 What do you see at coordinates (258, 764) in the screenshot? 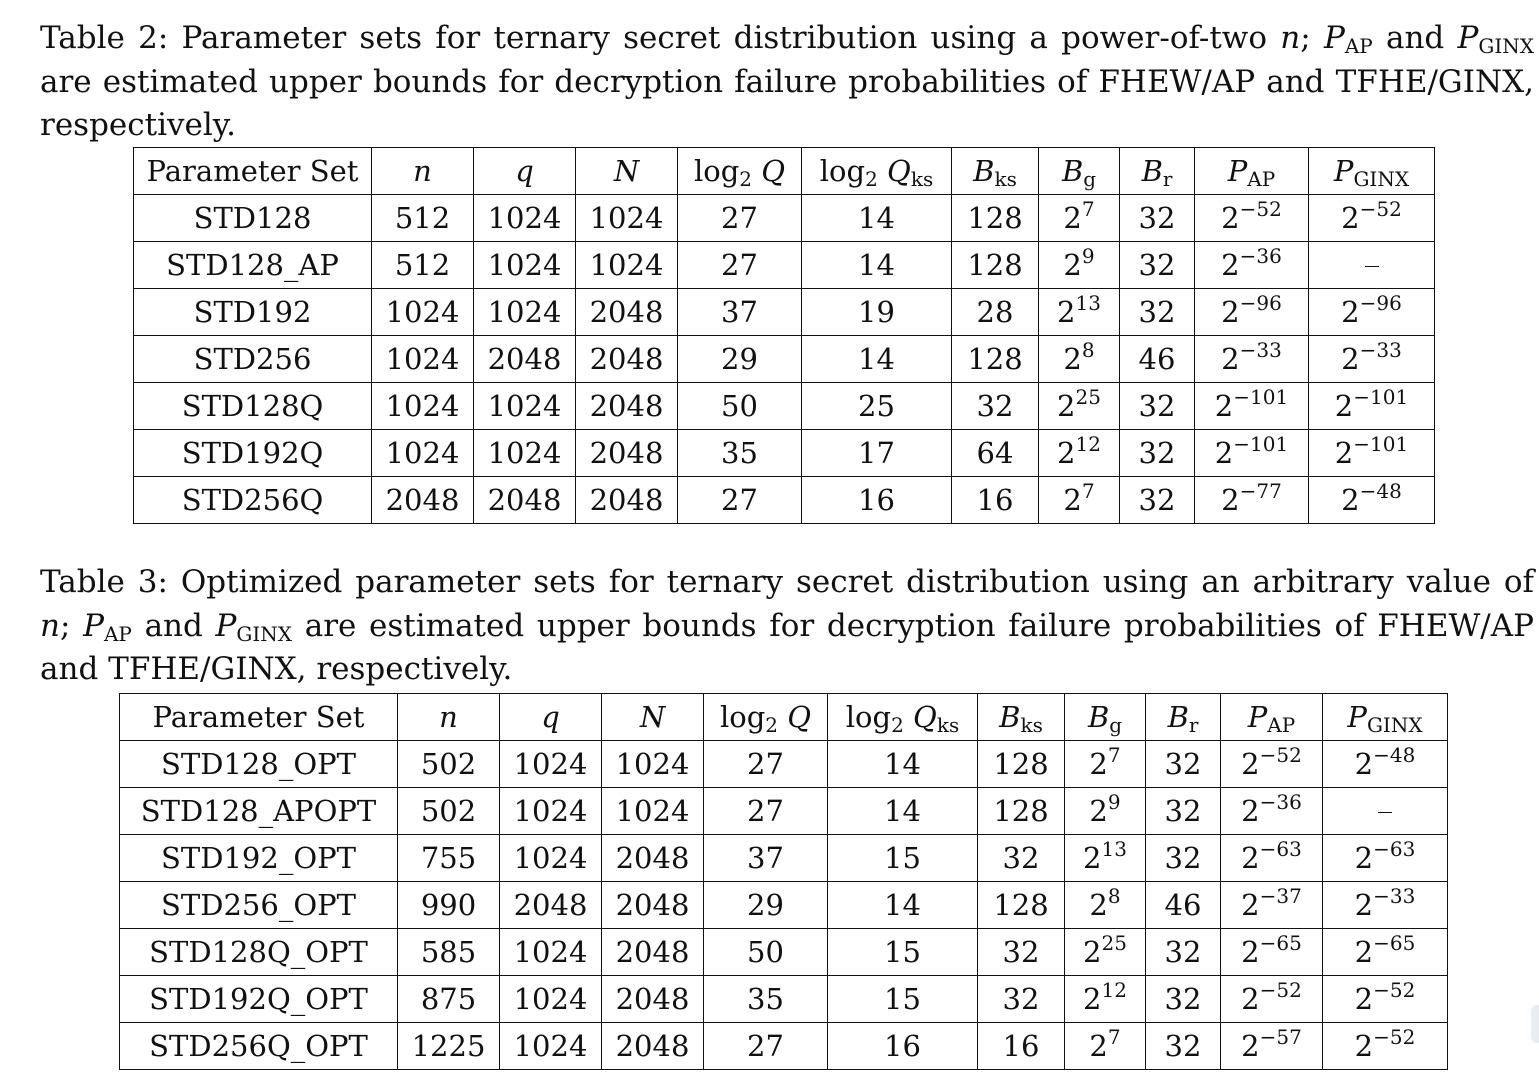
I see `cell-parameter-set: STD128_OPT` at bounding box center [258, 764].